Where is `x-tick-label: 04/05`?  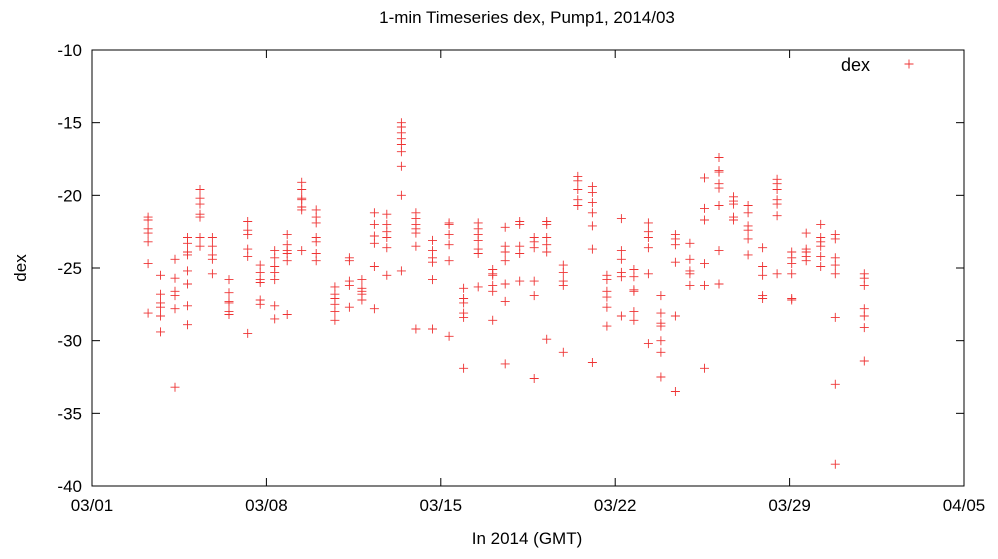 x-tick-label: 04/05 is located at coordinates (964, 505).